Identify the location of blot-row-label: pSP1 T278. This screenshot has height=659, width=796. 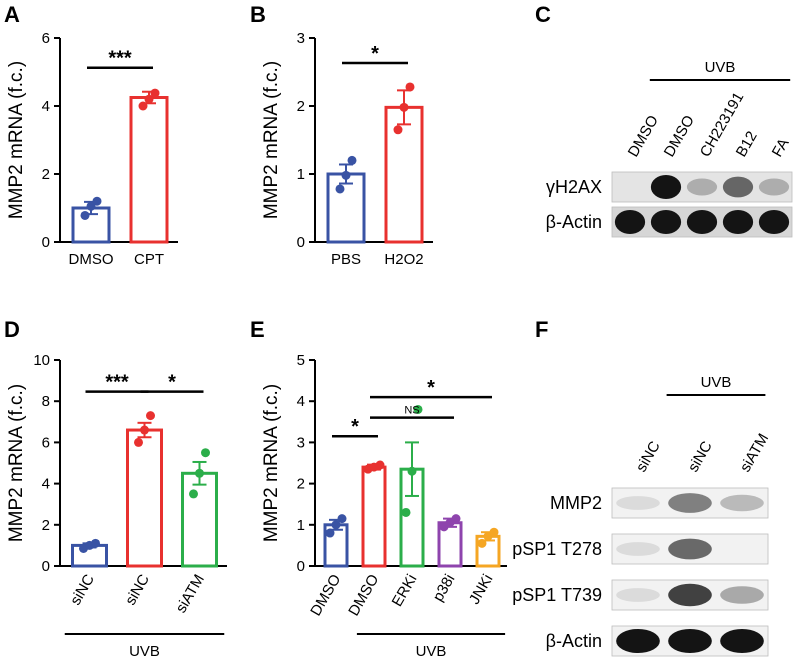
(557, 549).